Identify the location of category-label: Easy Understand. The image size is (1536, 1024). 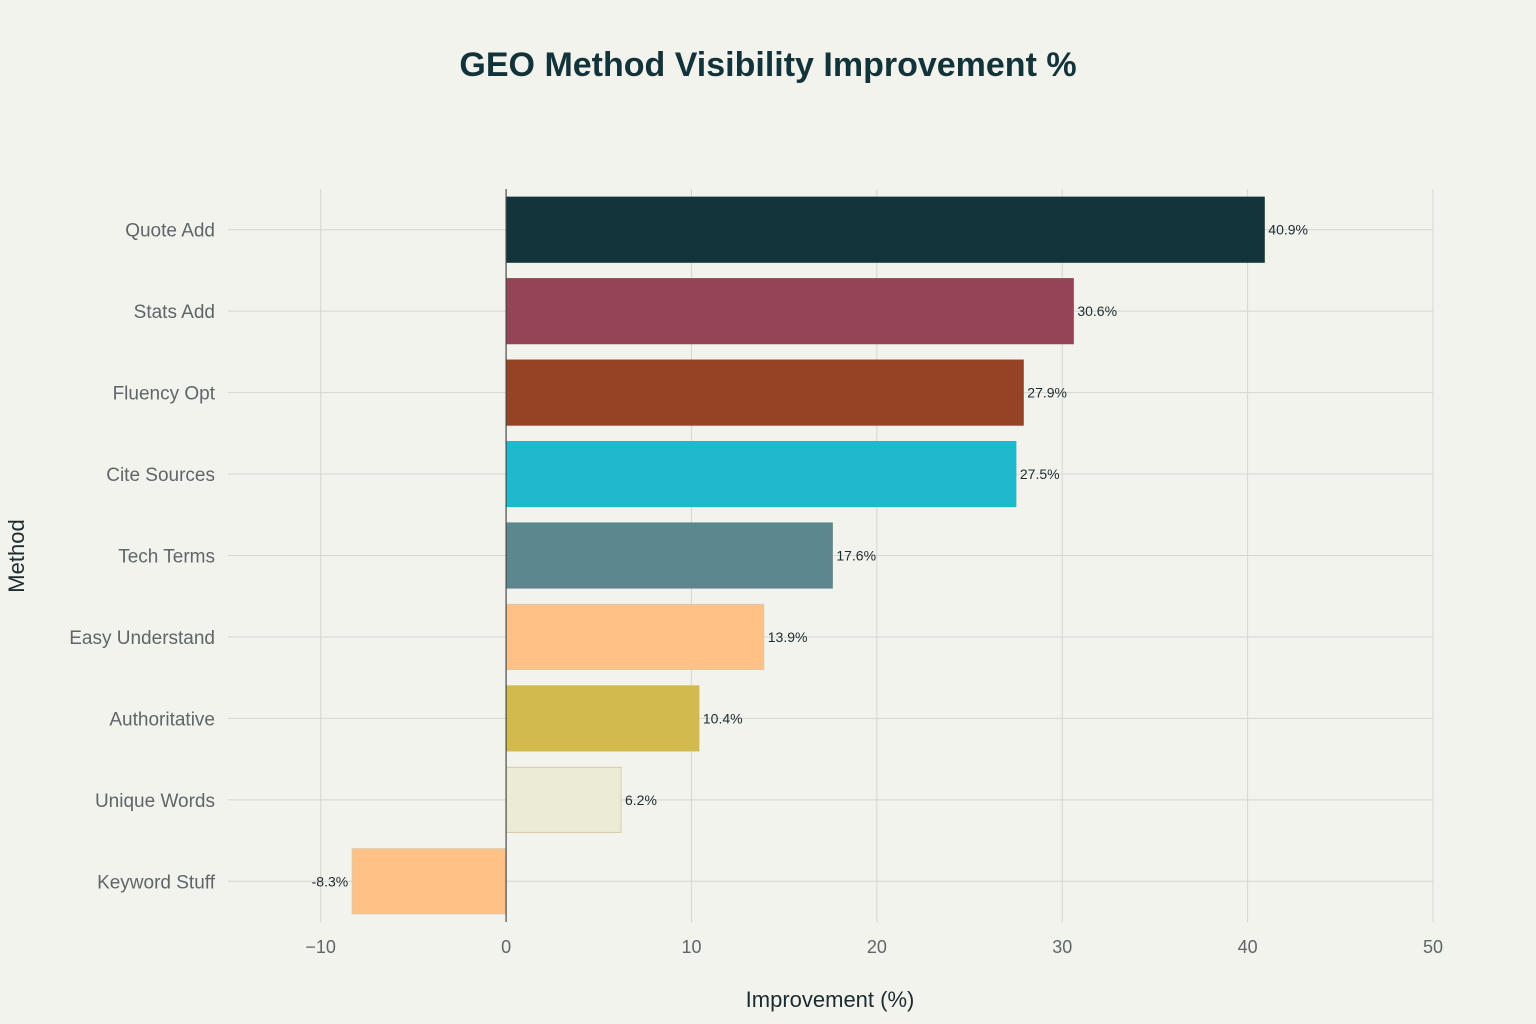
(142, 638).